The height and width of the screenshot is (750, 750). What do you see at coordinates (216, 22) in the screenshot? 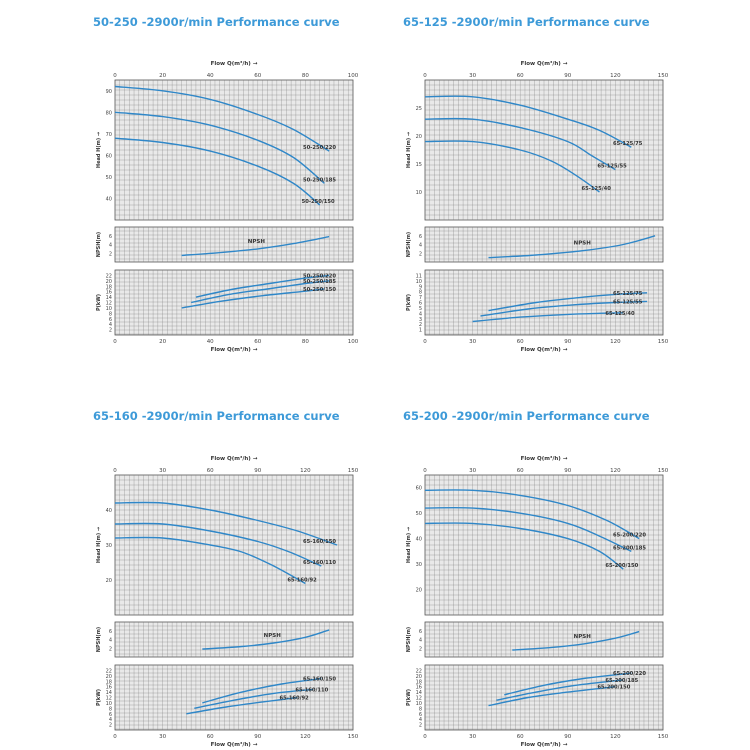
I see `chart-title: 50-250 -2900r/min Performance curve` at bounding box center [216, 22].